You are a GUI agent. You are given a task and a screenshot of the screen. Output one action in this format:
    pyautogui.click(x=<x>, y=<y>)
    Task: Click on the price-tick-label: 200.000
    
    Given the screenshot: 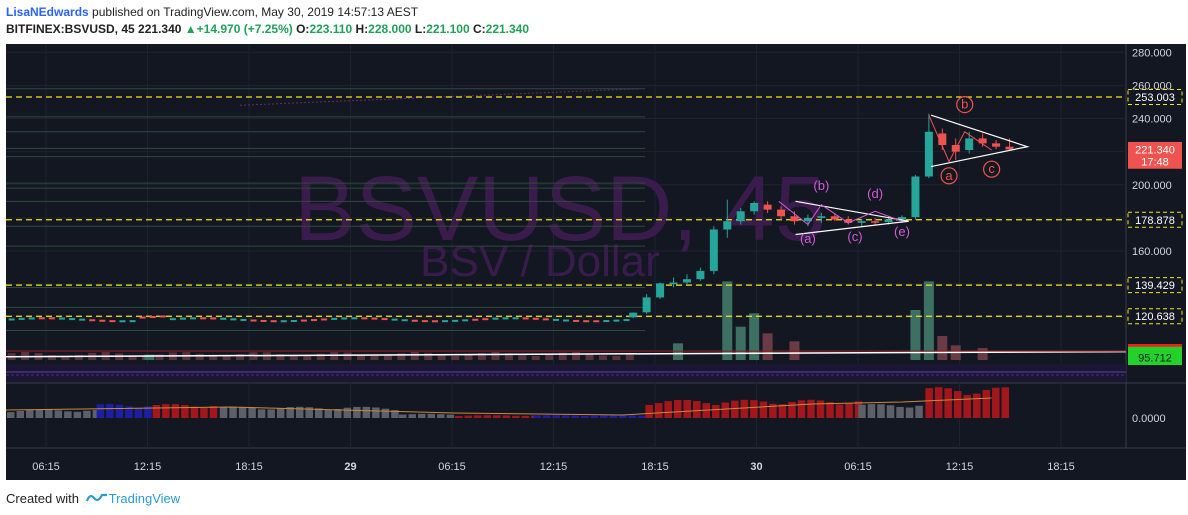 What is the action you would take?
    pyautogui.click(x=1152, y=186)
    